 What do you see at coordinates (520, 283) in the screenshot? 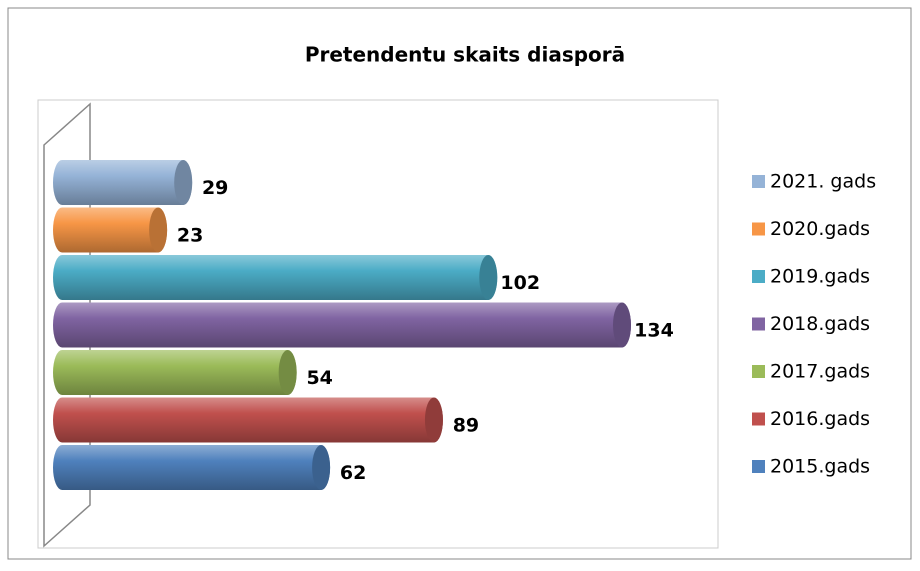
I see `data-label: 102` at bounding box center [520, 283].